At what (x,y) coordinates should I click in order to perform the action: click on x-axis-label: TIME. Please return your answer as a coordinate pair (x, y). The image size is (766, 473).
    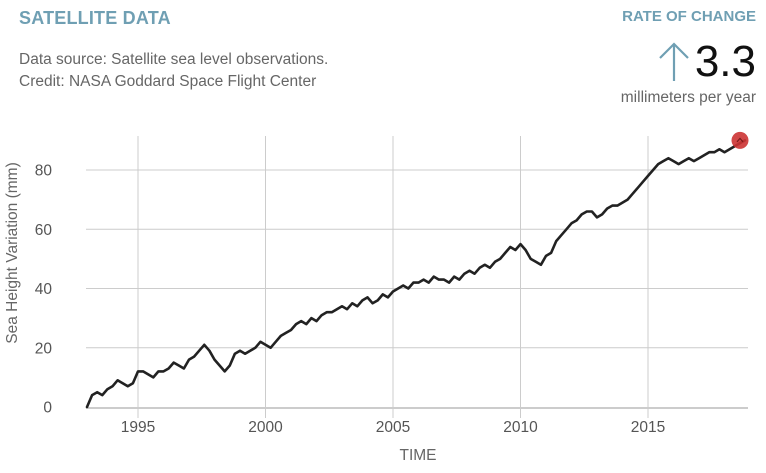
    Looking at the image, I should click on (418, 455).